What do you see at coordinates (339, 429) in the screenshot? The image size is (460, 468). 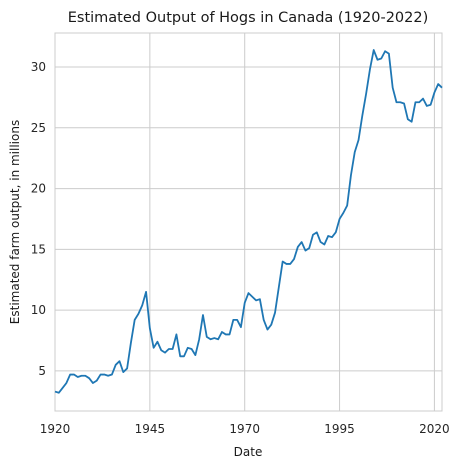 I see `x-tick-label: 1995` at bounding box center [339, 429].